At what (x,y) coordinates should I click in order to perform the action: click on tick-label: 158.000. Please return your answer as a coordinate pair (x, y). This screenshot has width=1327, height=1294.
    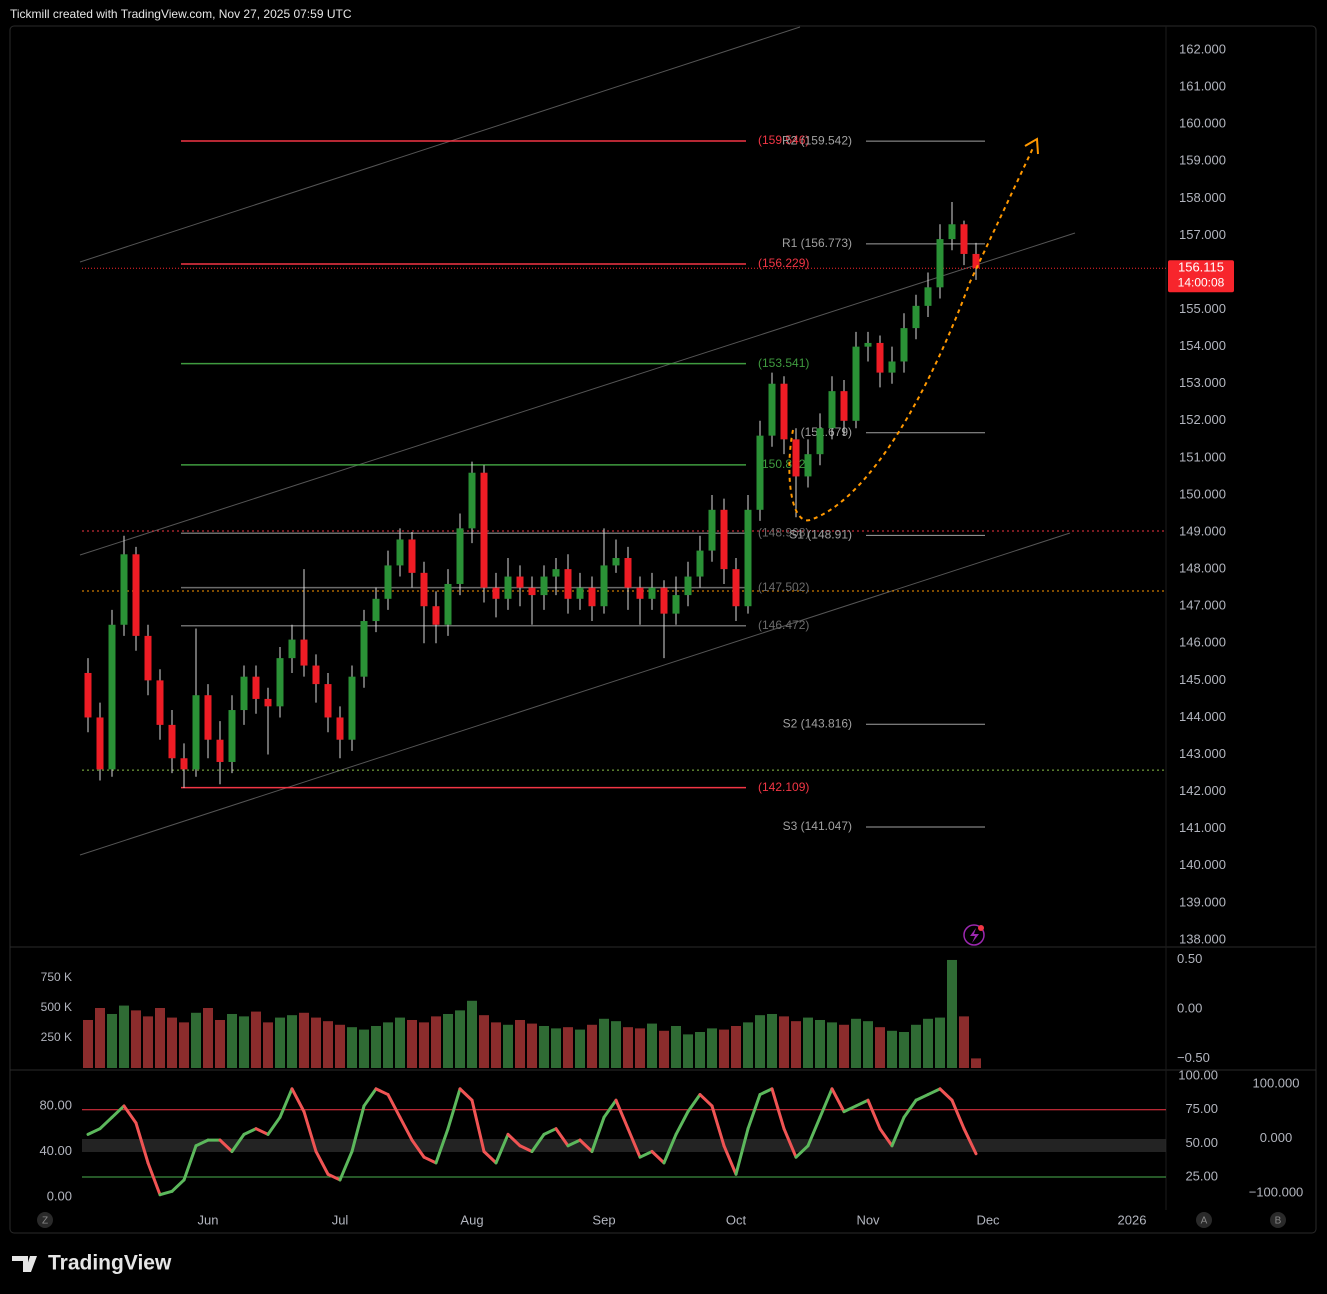
    Looking at the image, I should click on (1202, 197).